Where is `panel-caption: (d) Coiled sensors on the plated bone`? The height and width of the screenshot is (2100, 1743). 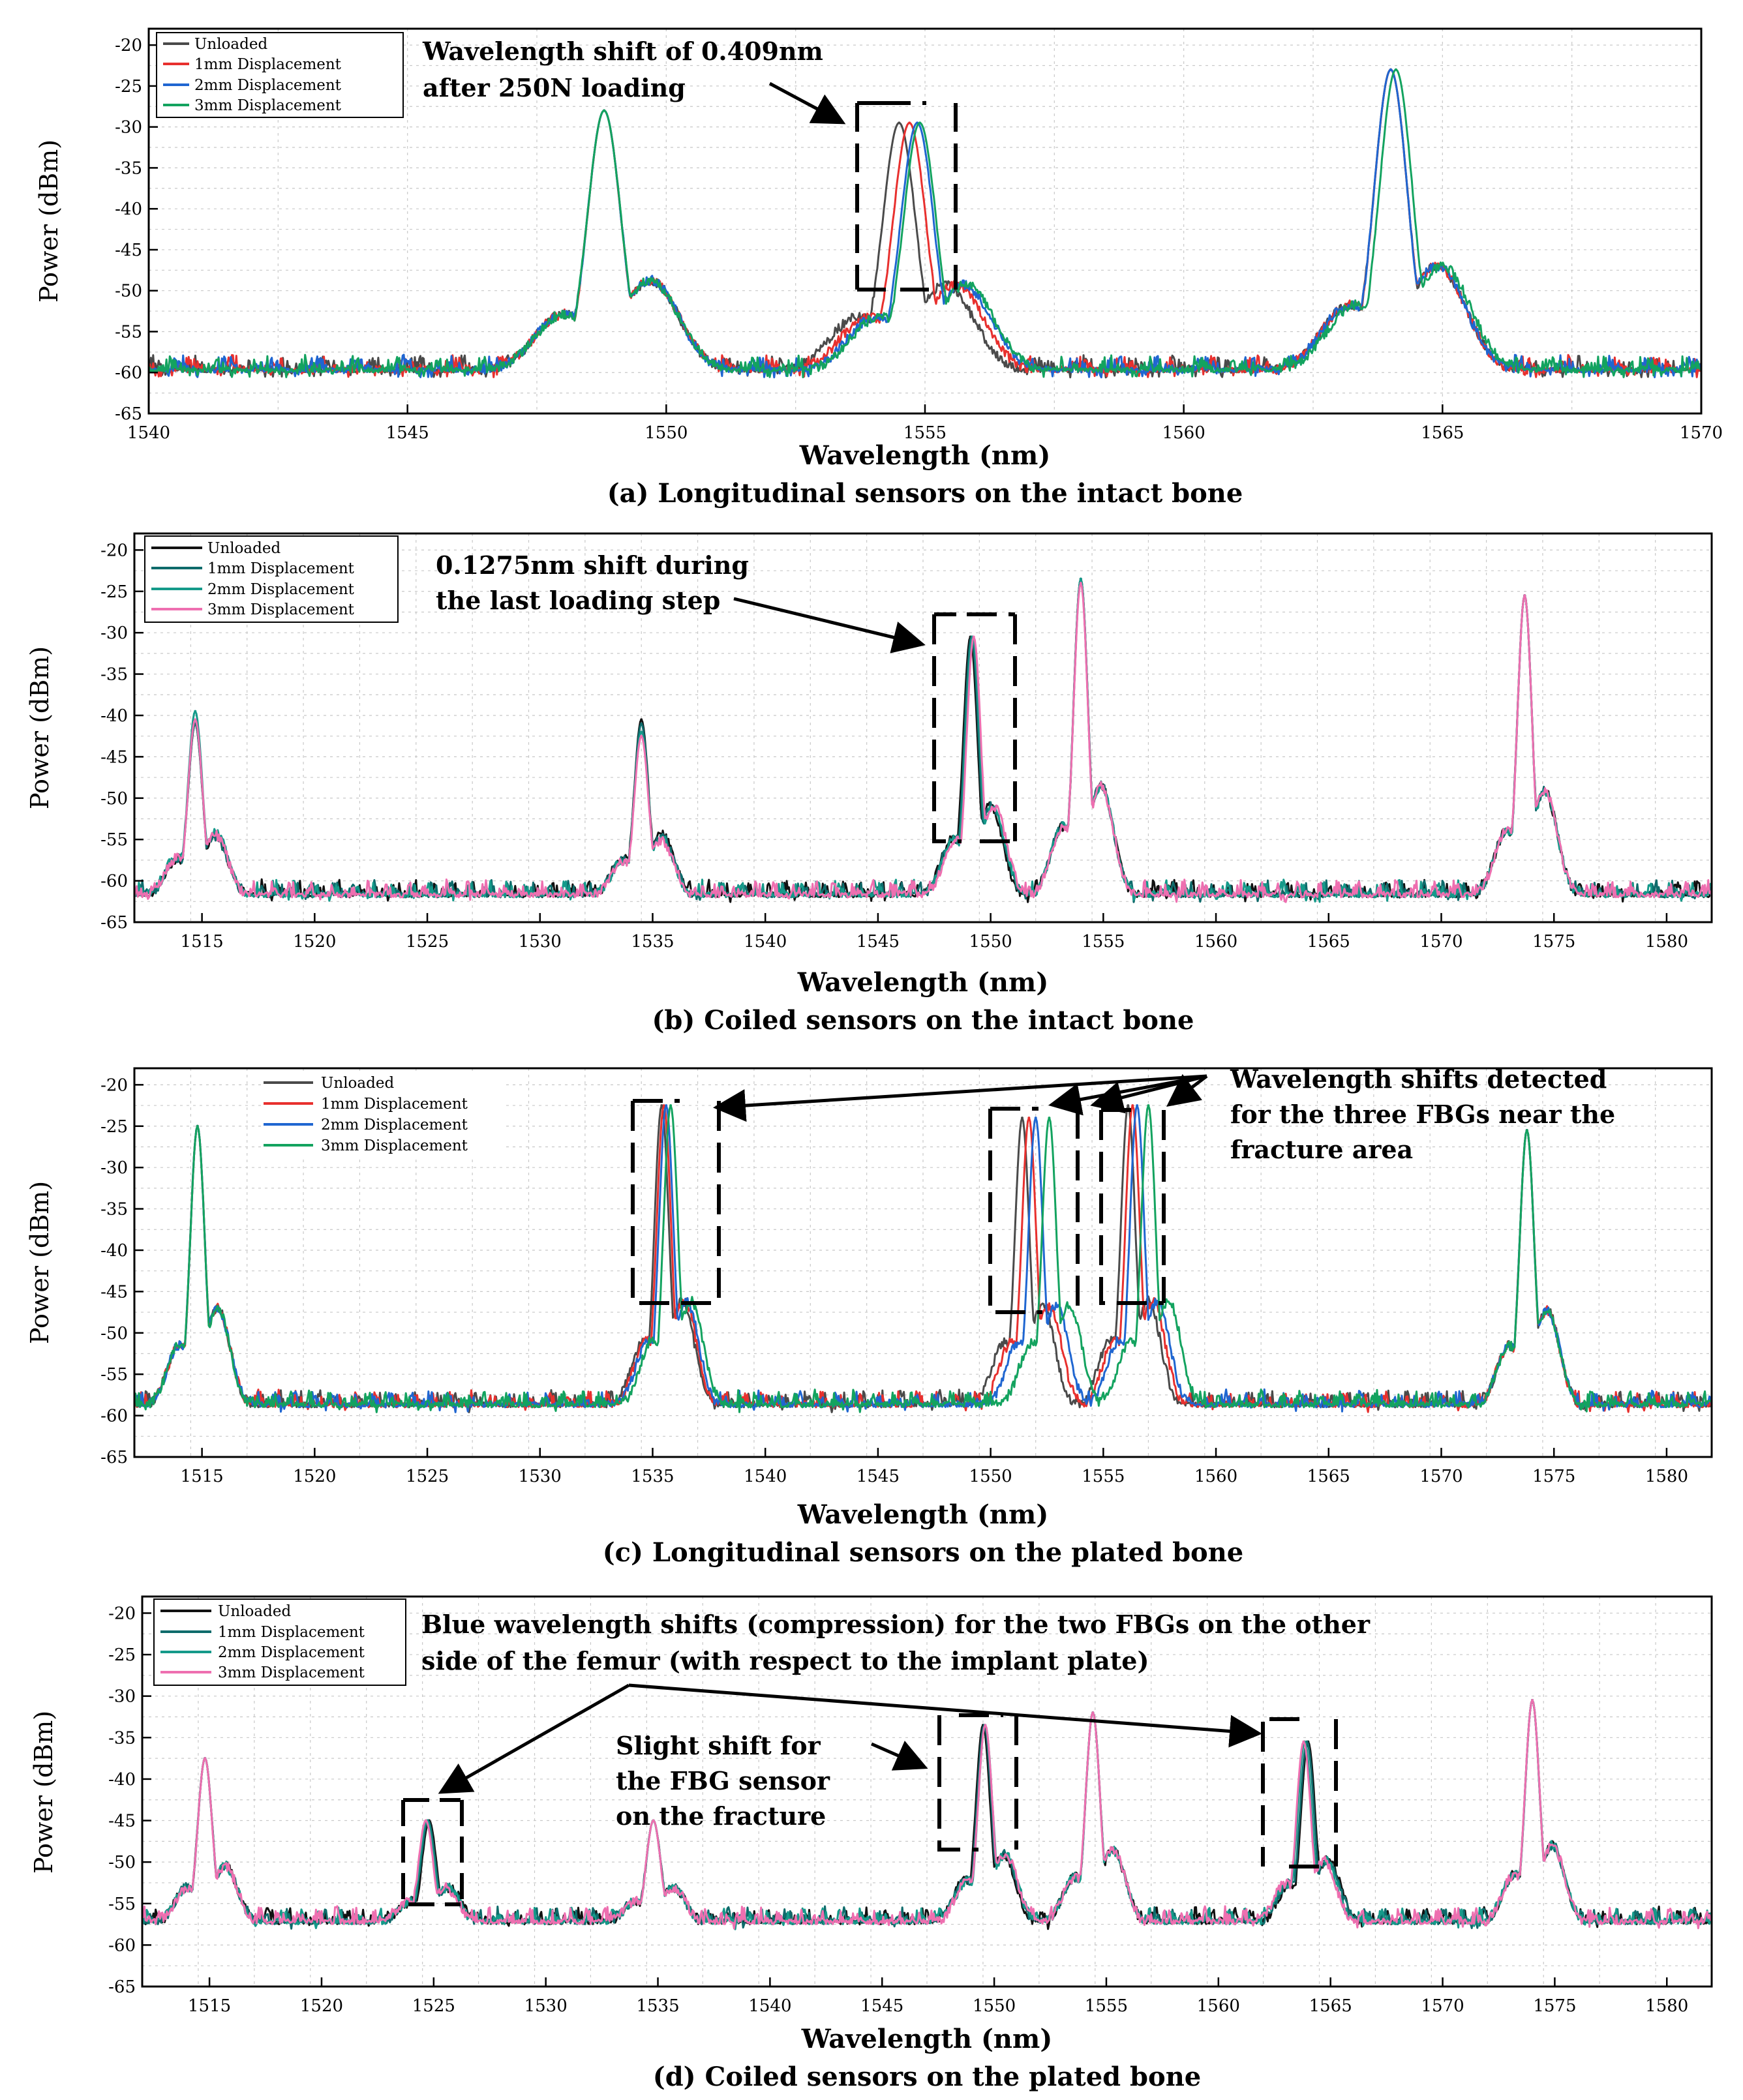 panel-caption: (d) Coiled sensors on the plated bone is located at coordinates (927, 2077).